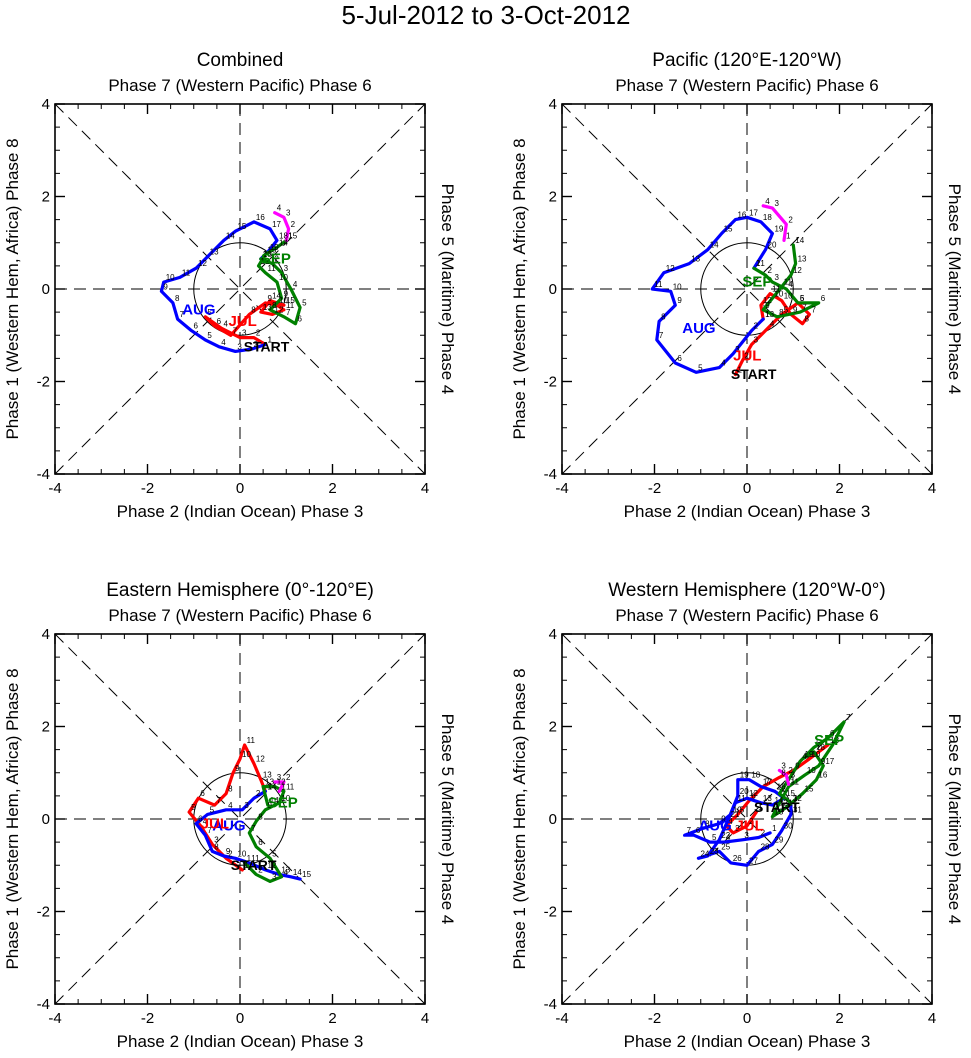 This screenshot has height=1058, width=971. I want to click on plot-frame, so click(747, 819).